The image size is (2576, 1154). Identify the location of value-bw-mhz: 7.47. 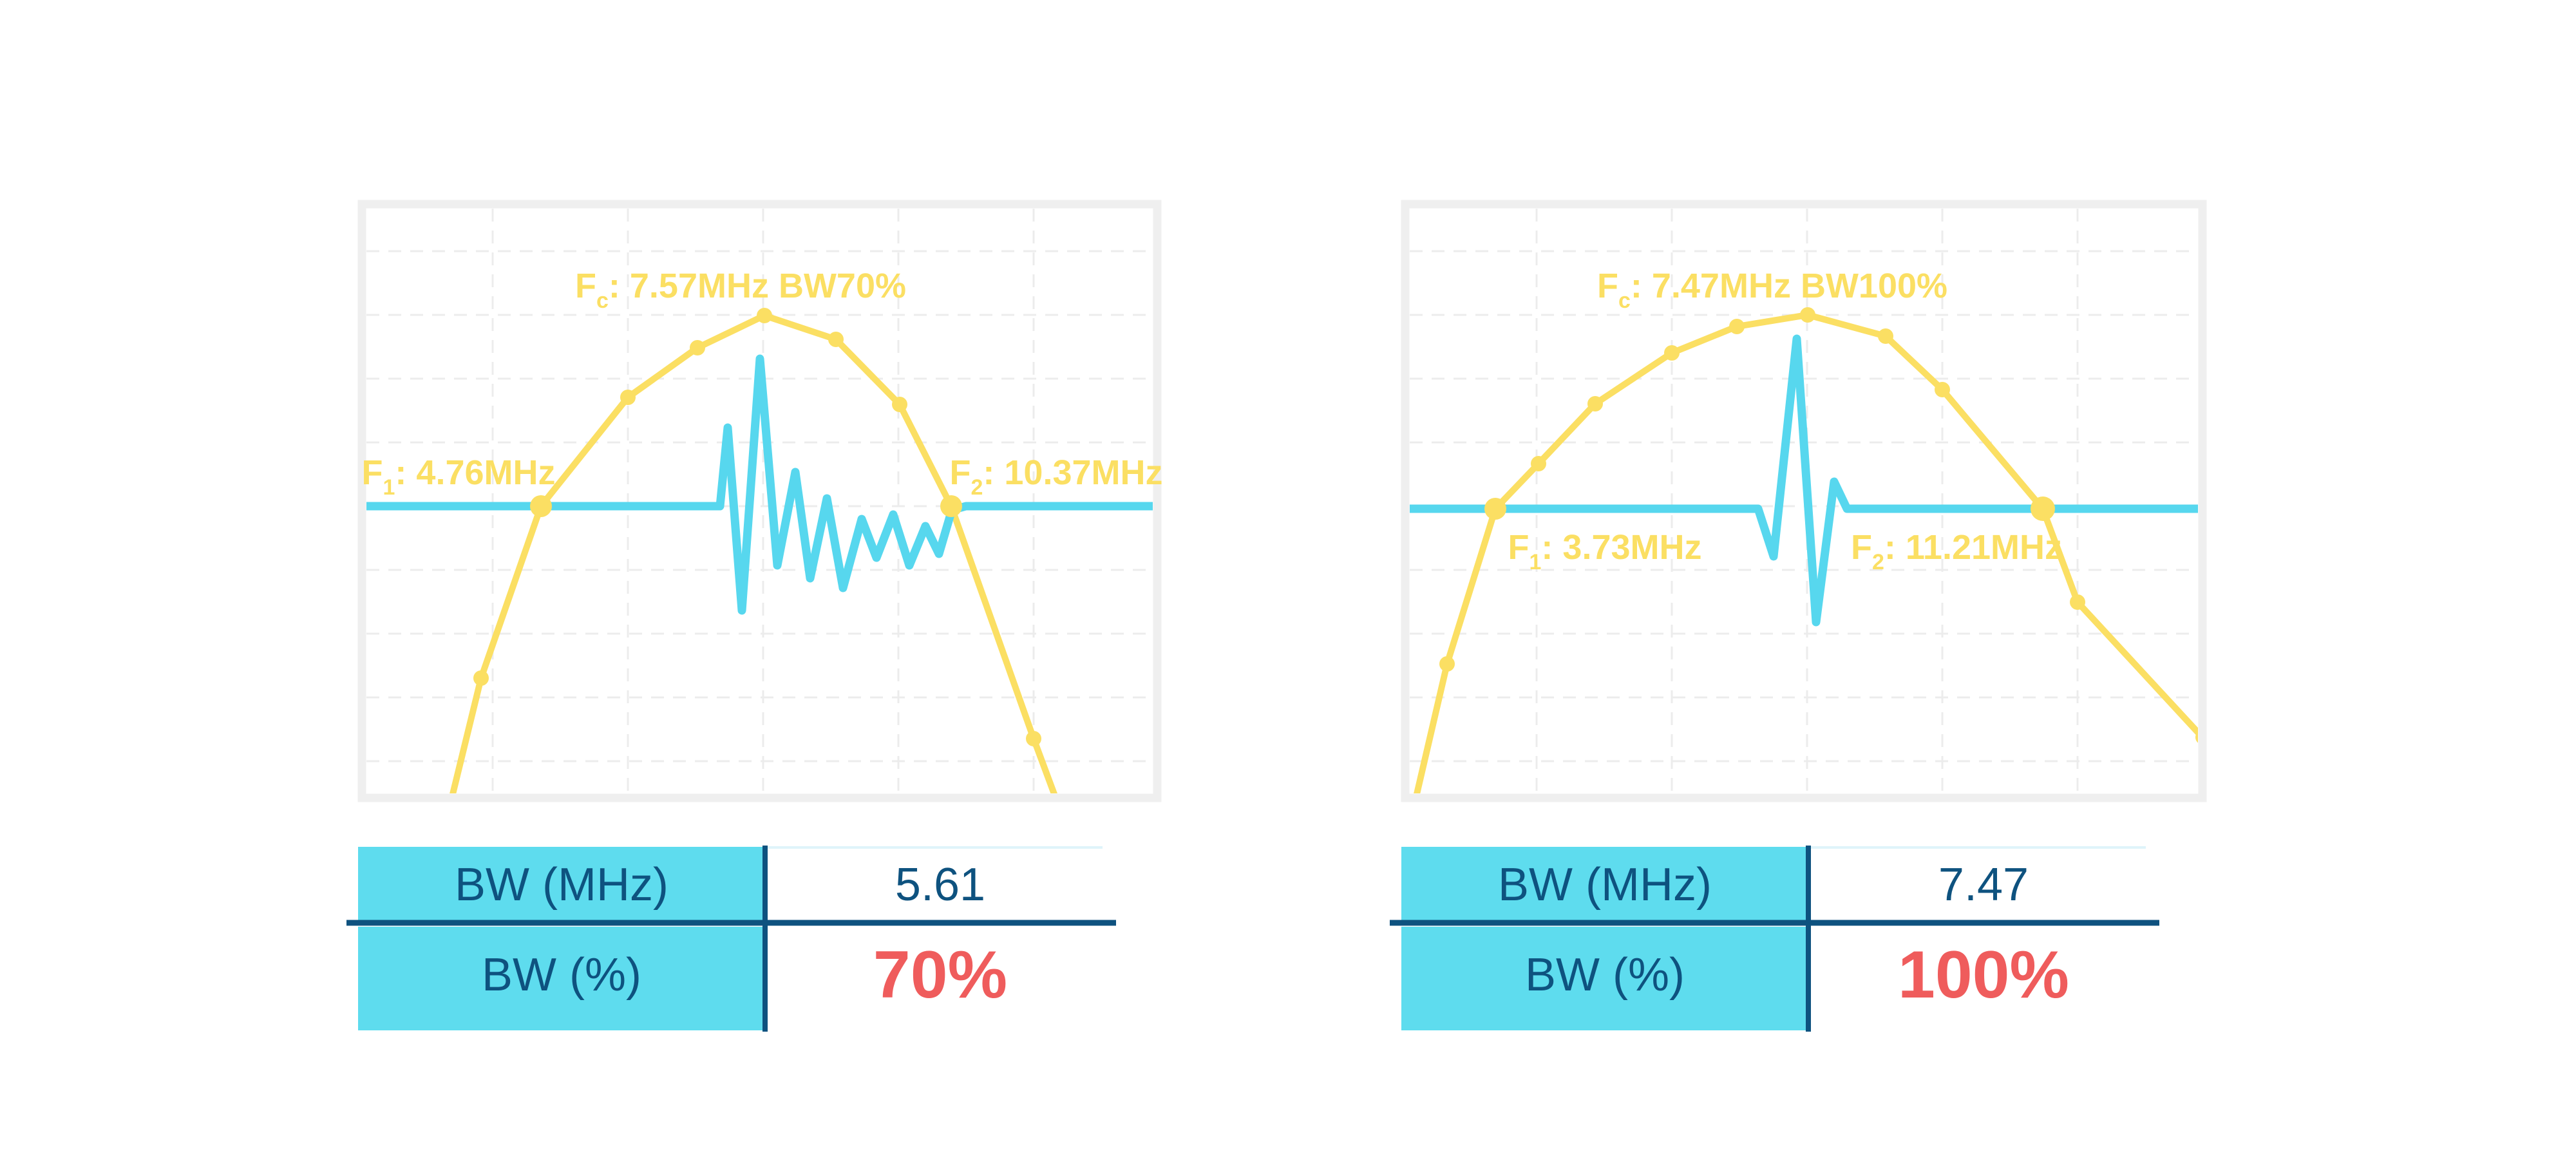
(1983, 885).